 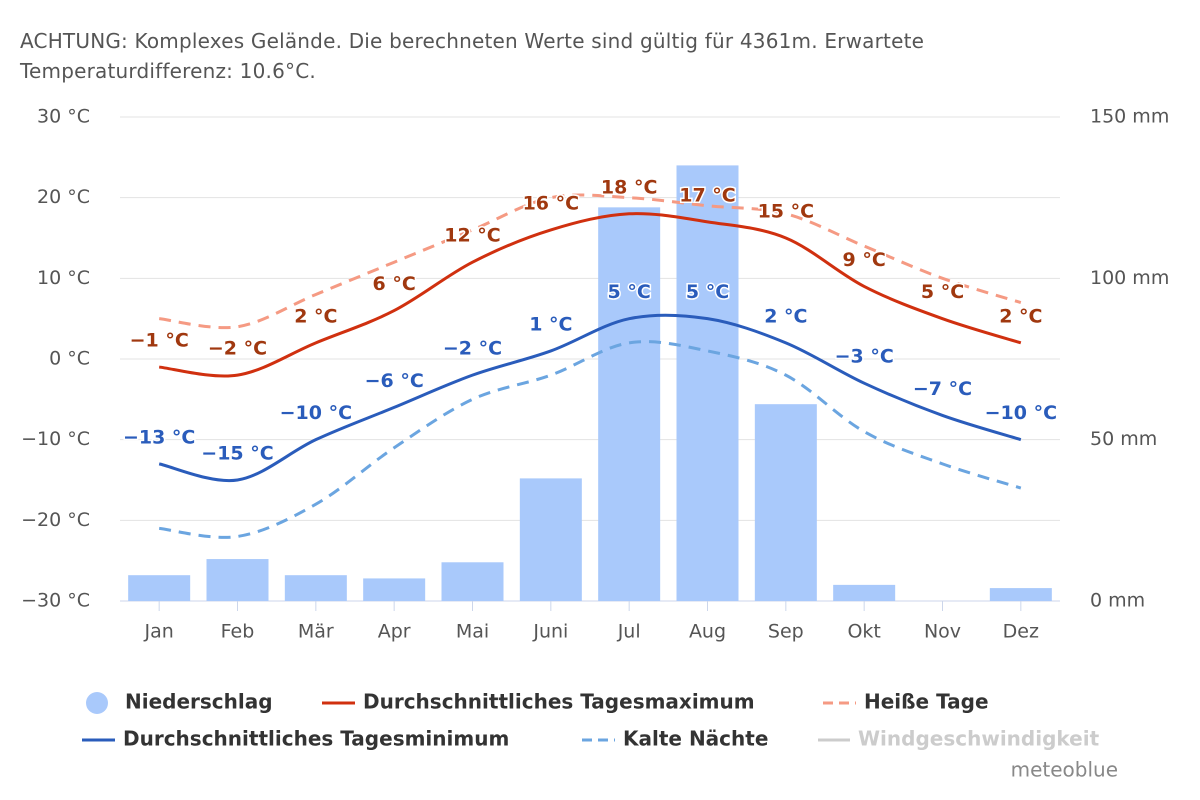 I want to click on data-label: −7 °C, so click(x=942, y=389).